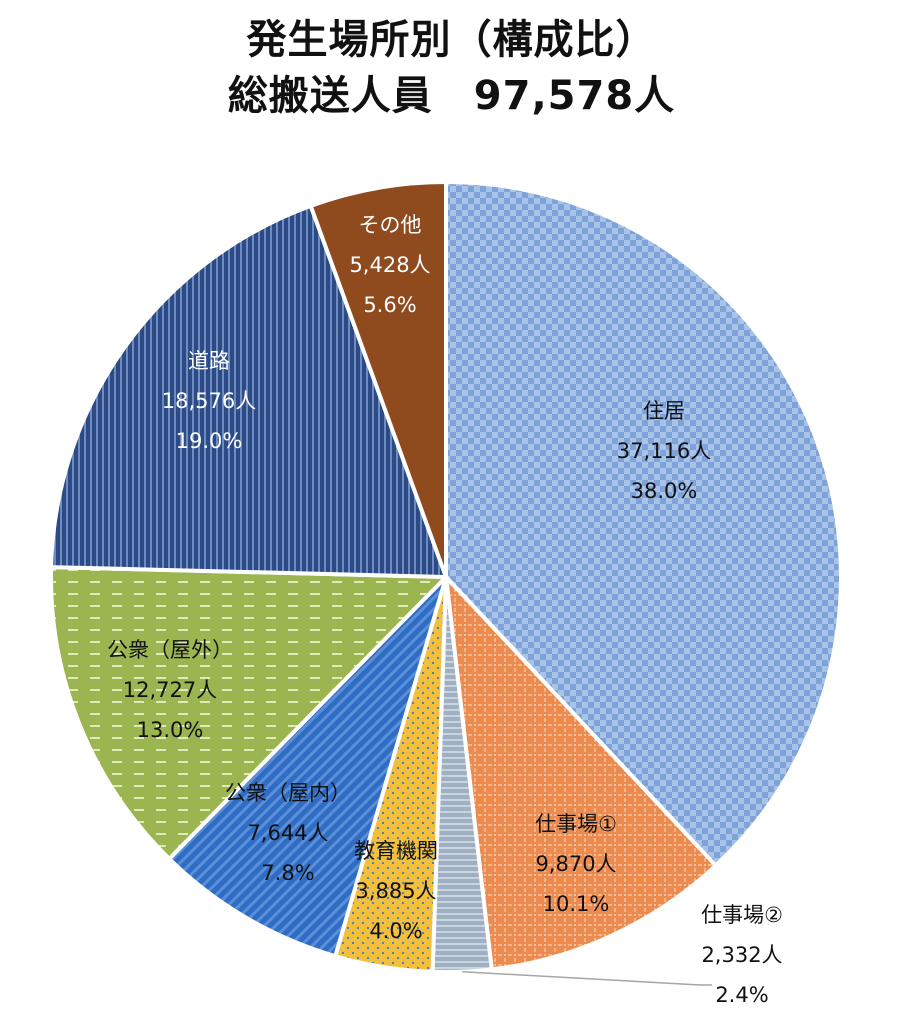 The width and height of the screenshot is (903, 1024). I want to click on slice-label-percent: 38.0%, so click(664, 491).